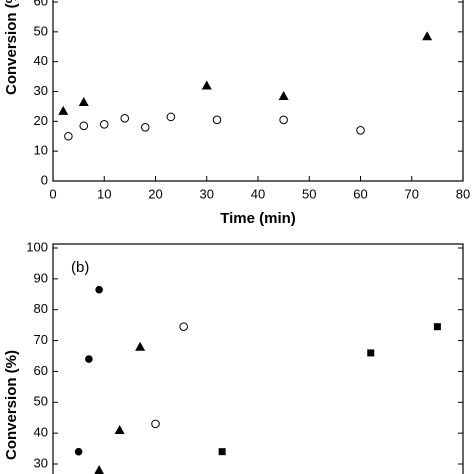 This screenshot has width=474, height=474. I want to click on panel-label: (b), so click(80, 267).